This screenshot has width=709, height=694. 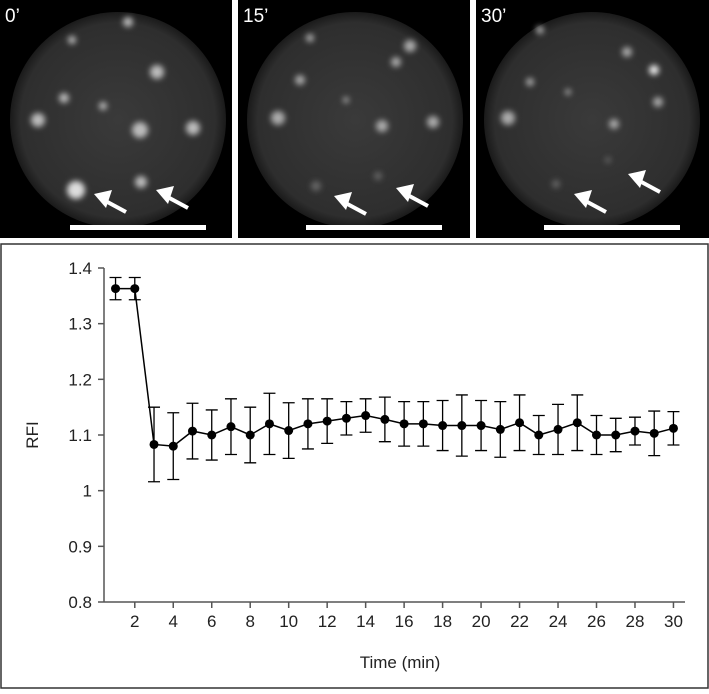 What do you see at coordinates (249, 621) in the screenshot?
I see `x-tick-label: 8` at bounding box center [249, 621].